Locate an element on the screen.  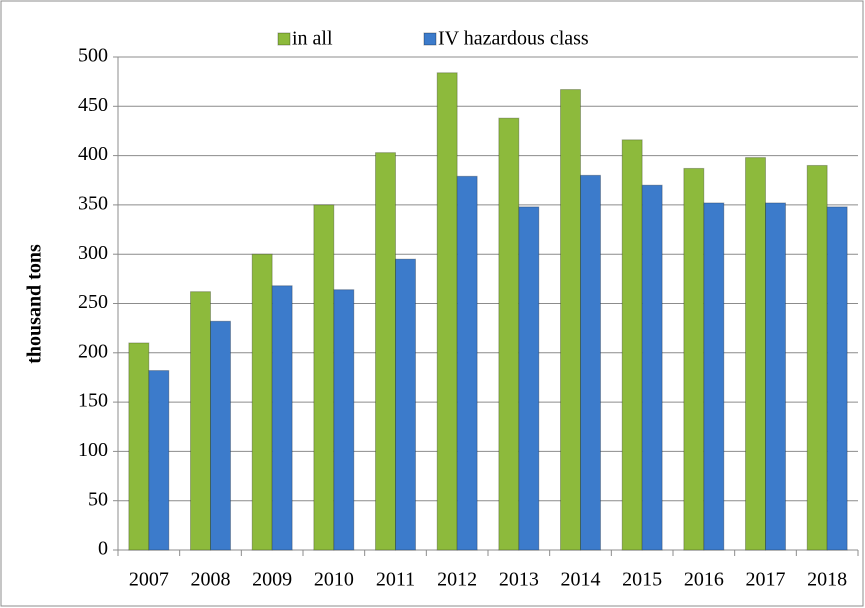
y-tick-label: 350 is located at coordinates (93, 203).